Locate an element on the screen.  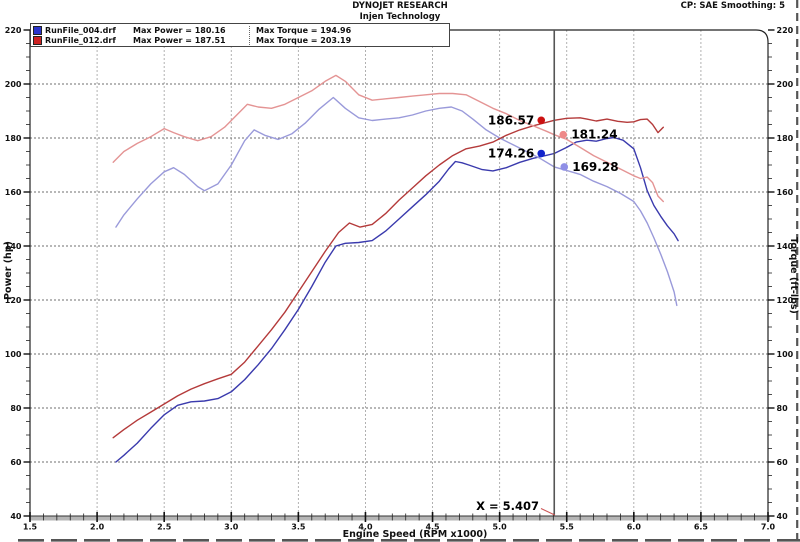
max-torque-label: Max Torque = 194.96 is located at coordinates (304, 30).